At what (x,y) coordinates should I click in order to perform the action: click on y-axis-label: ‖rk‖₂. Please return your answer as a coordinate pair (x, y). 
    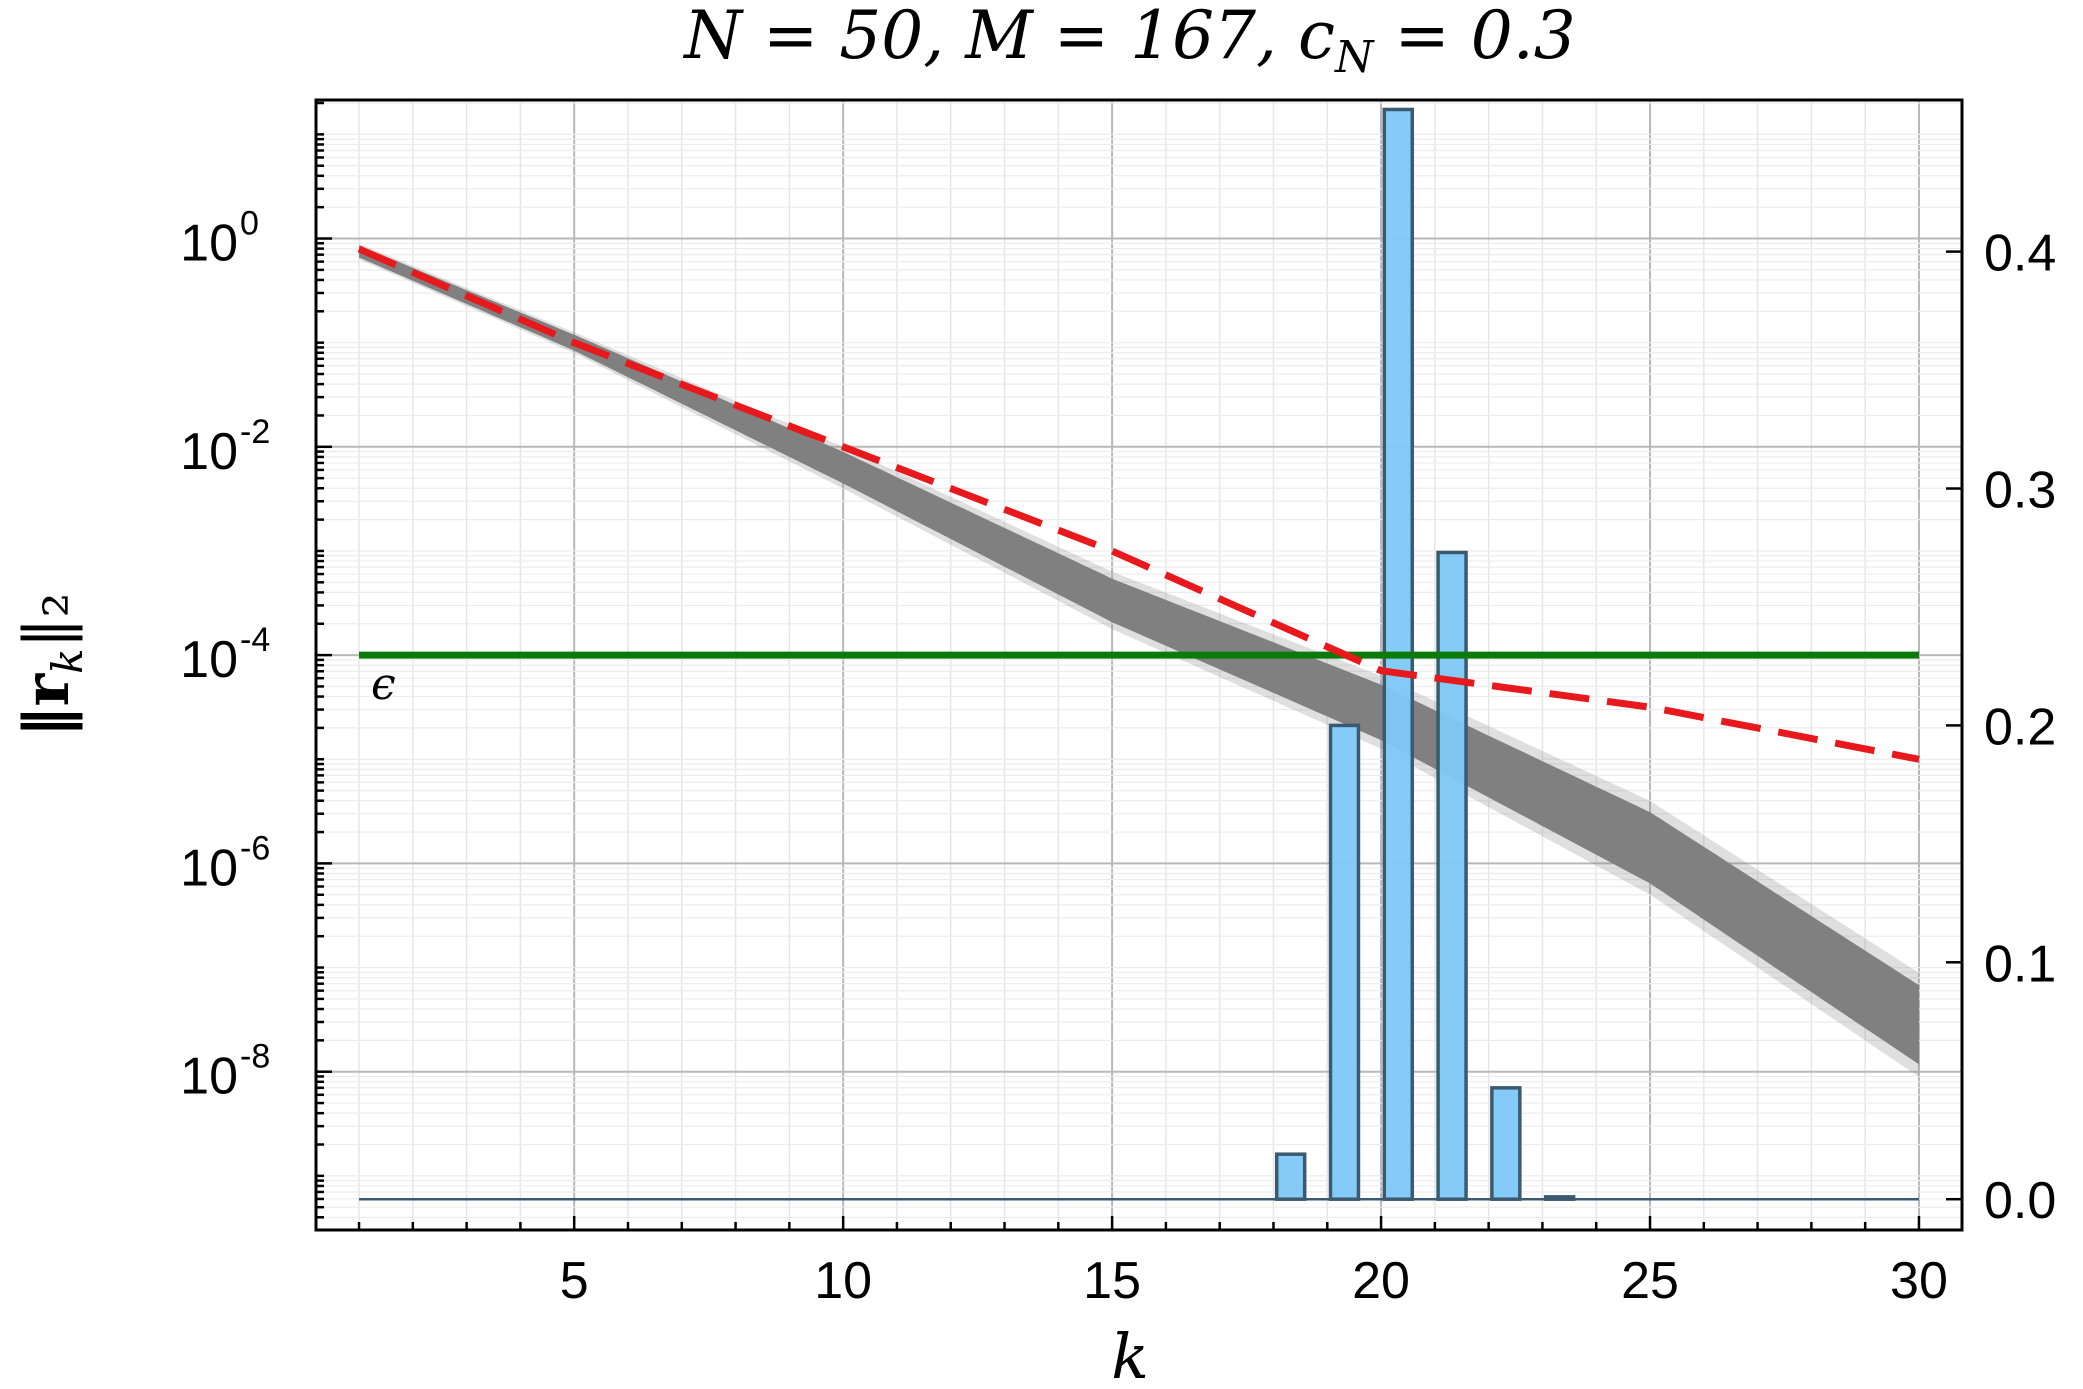
    Looking at the image, I should click on (51, 665).